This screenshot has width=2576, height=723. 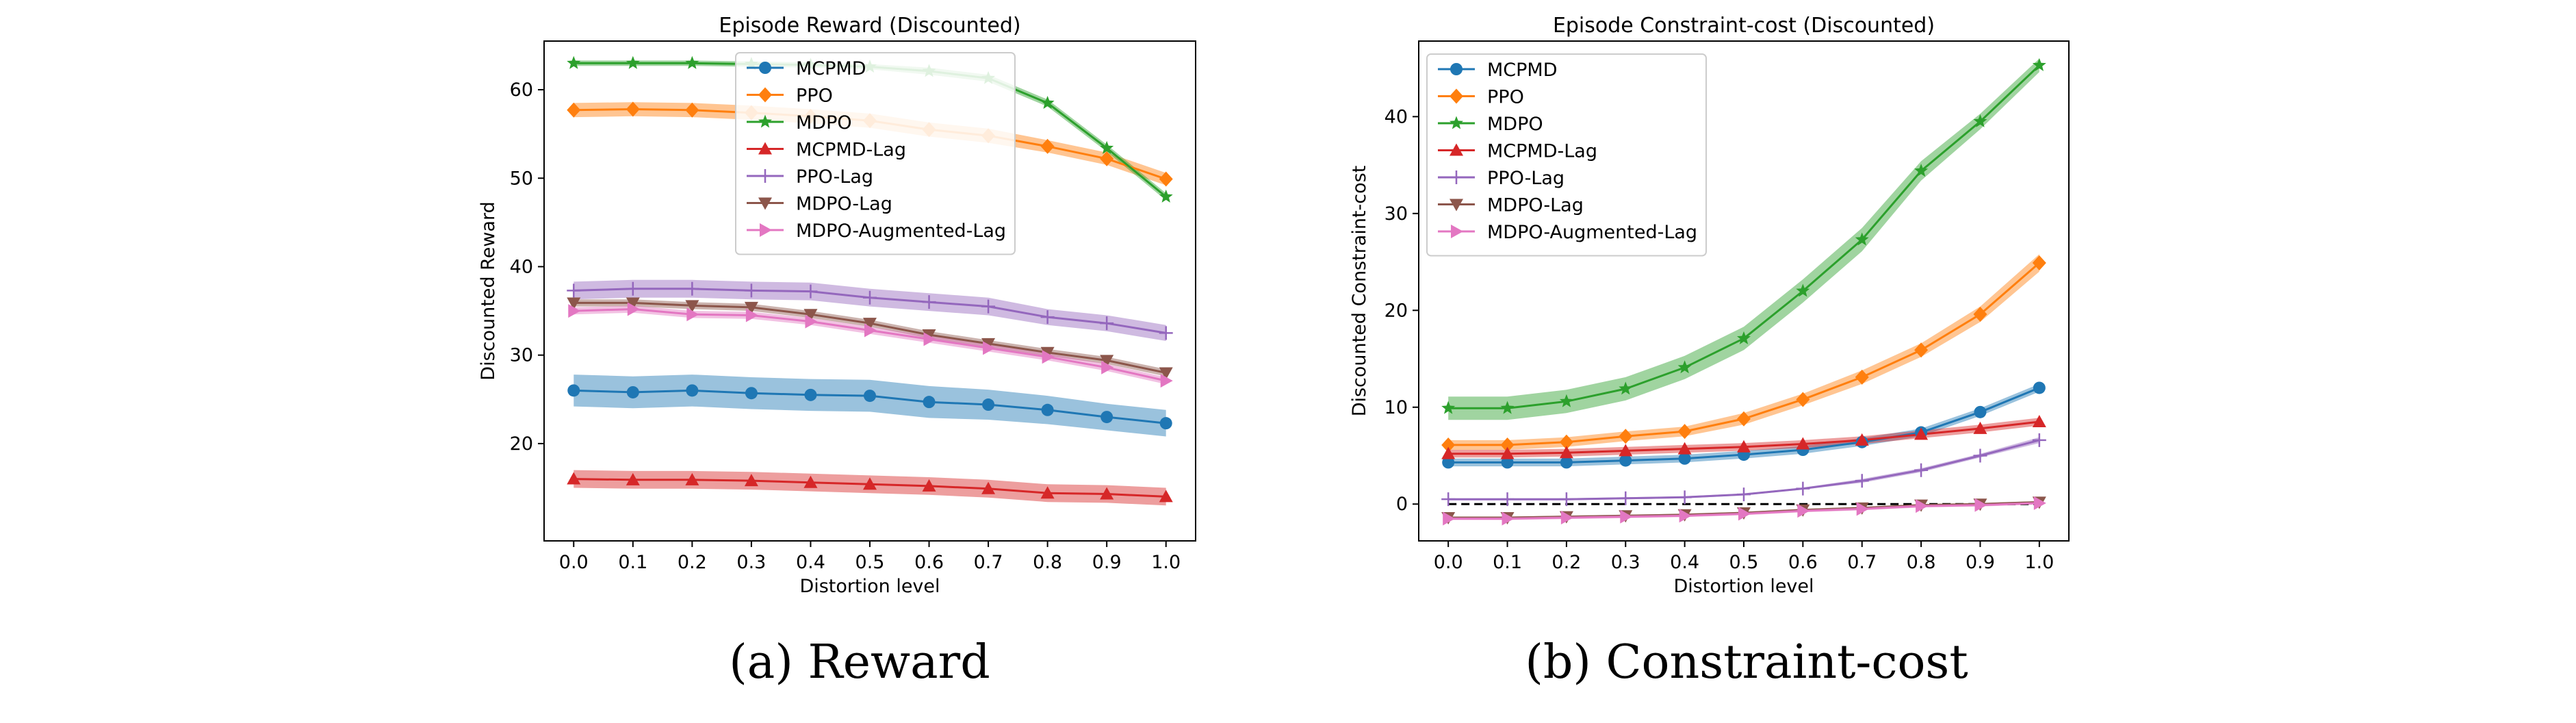 I want to click on reward-x-axis-label: Distortion level, so click(x=869, y=586).